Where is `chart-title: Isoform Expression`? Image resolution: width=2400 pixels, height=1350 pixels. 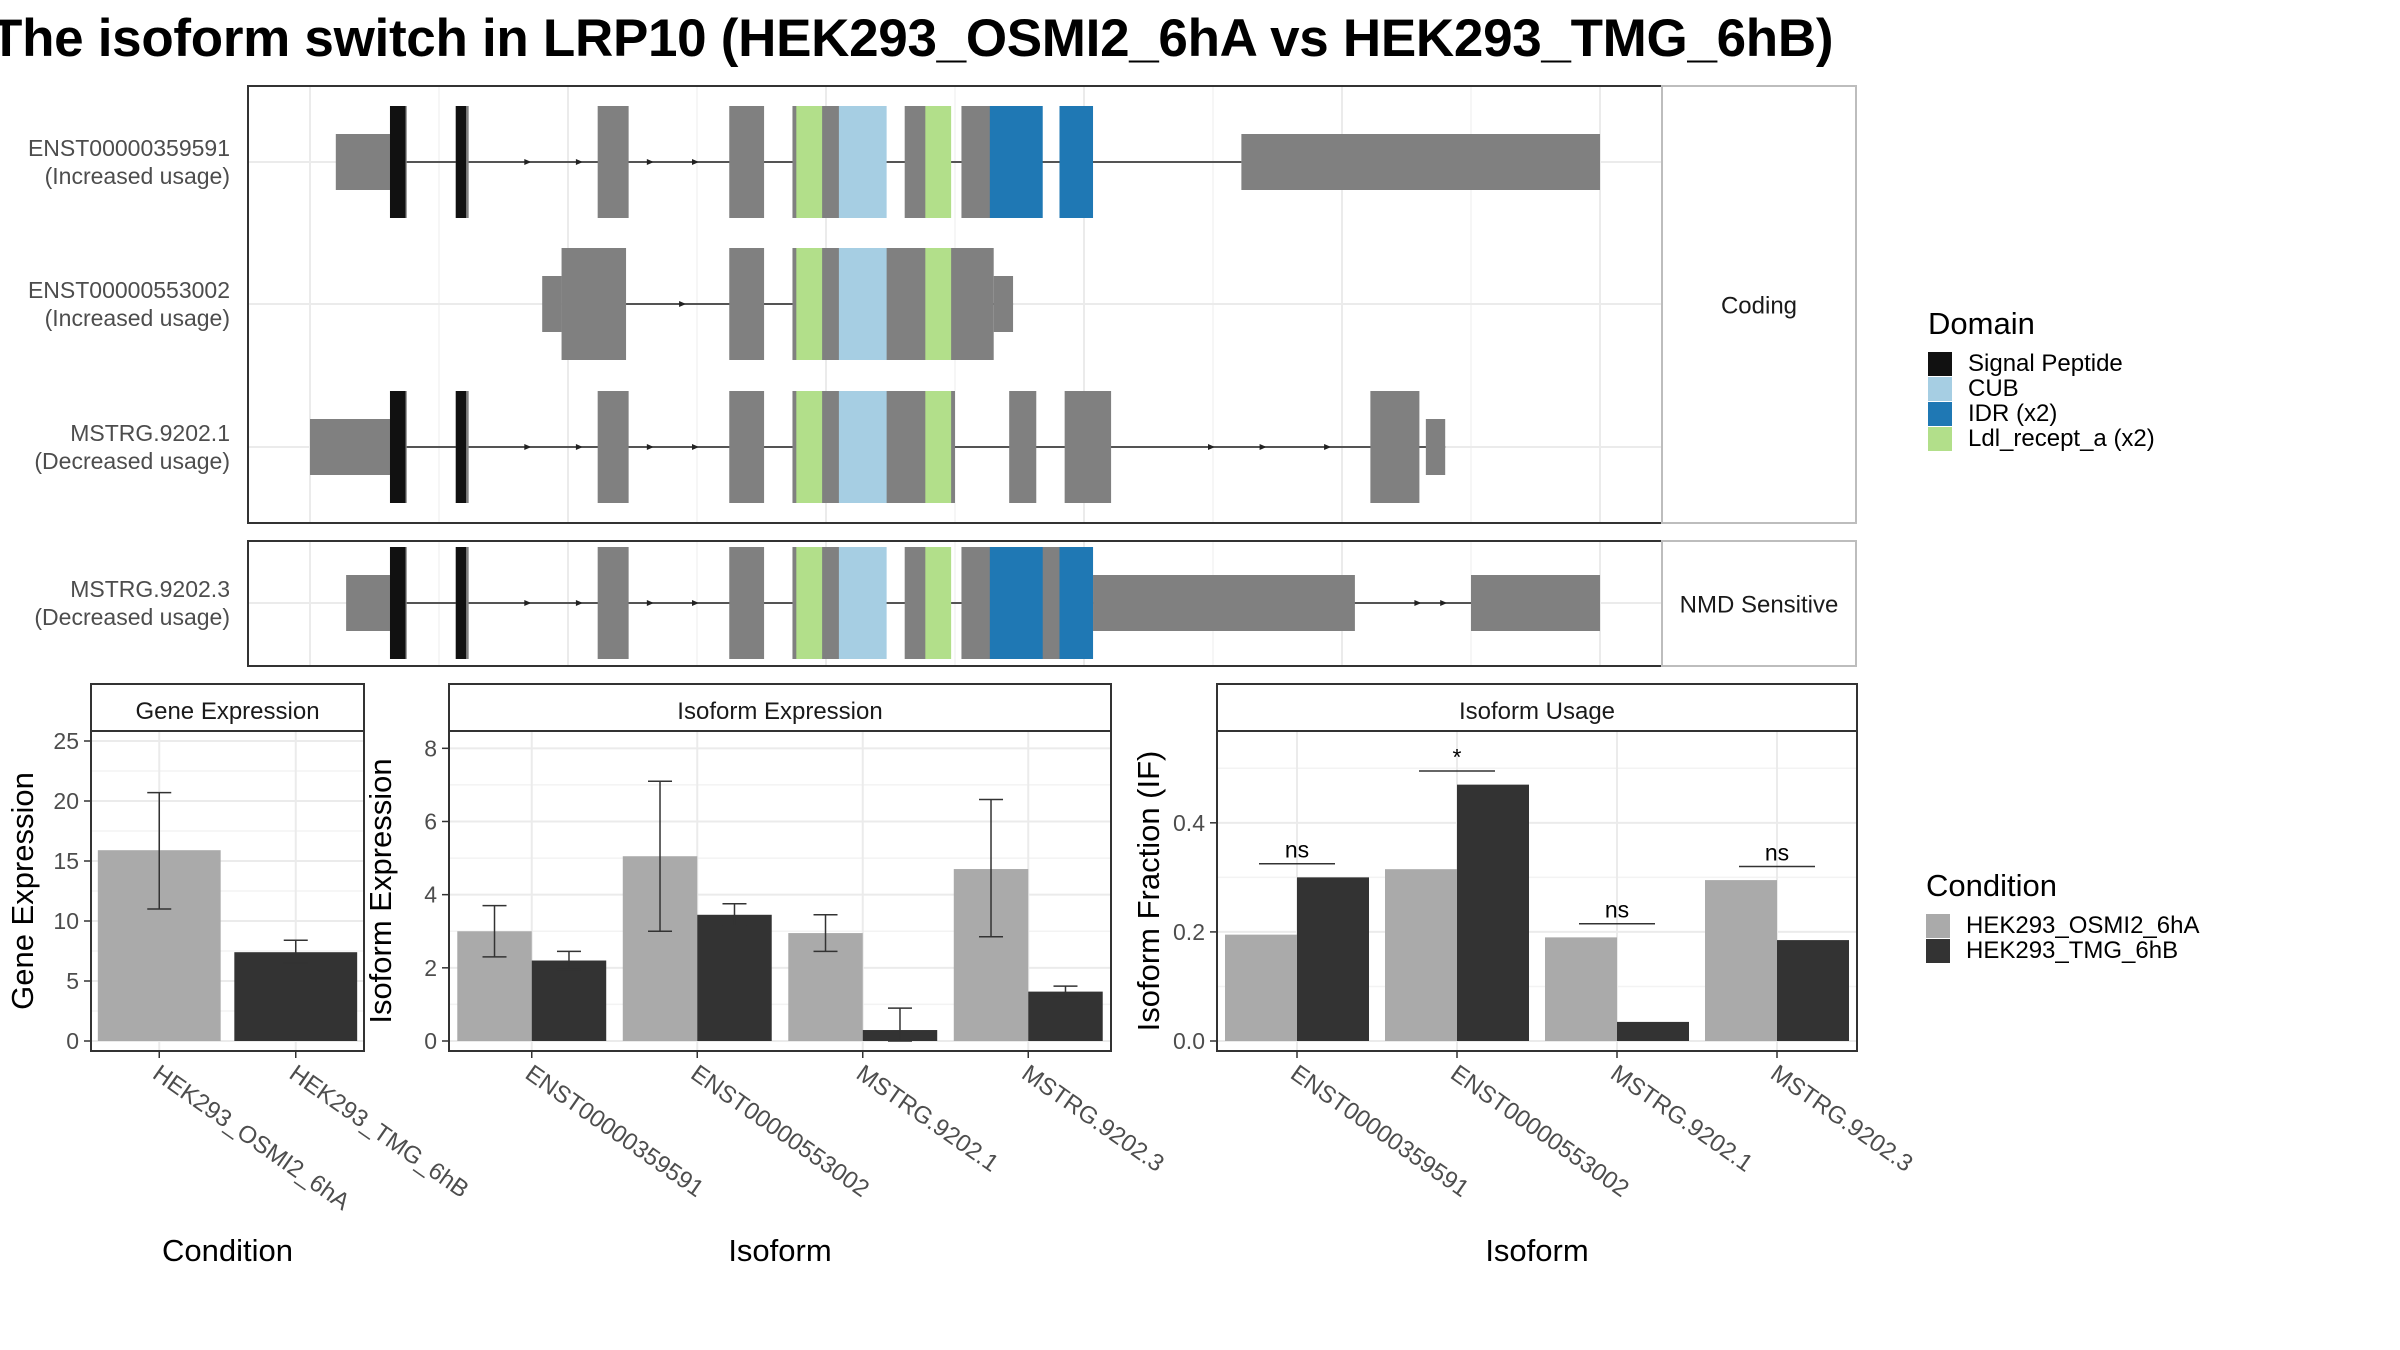 chart-title: Isoform Expression is located at coordinates (779, 711).